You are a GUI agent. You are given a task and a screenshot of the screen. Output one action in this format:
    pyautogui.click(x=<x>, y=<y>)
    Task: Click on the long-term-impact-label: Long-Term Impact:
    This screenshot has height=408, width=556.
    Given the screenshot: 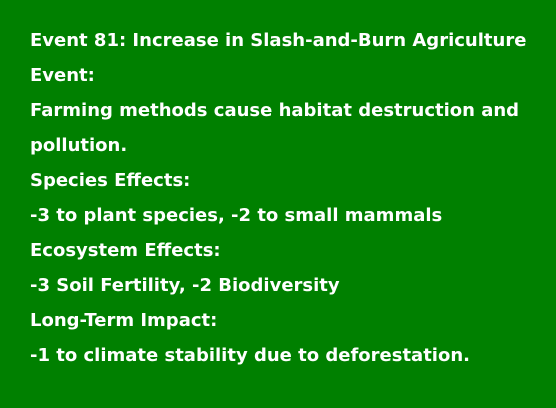 What is the action you would take?
    pyautogui.click(x=124, y=320)
    